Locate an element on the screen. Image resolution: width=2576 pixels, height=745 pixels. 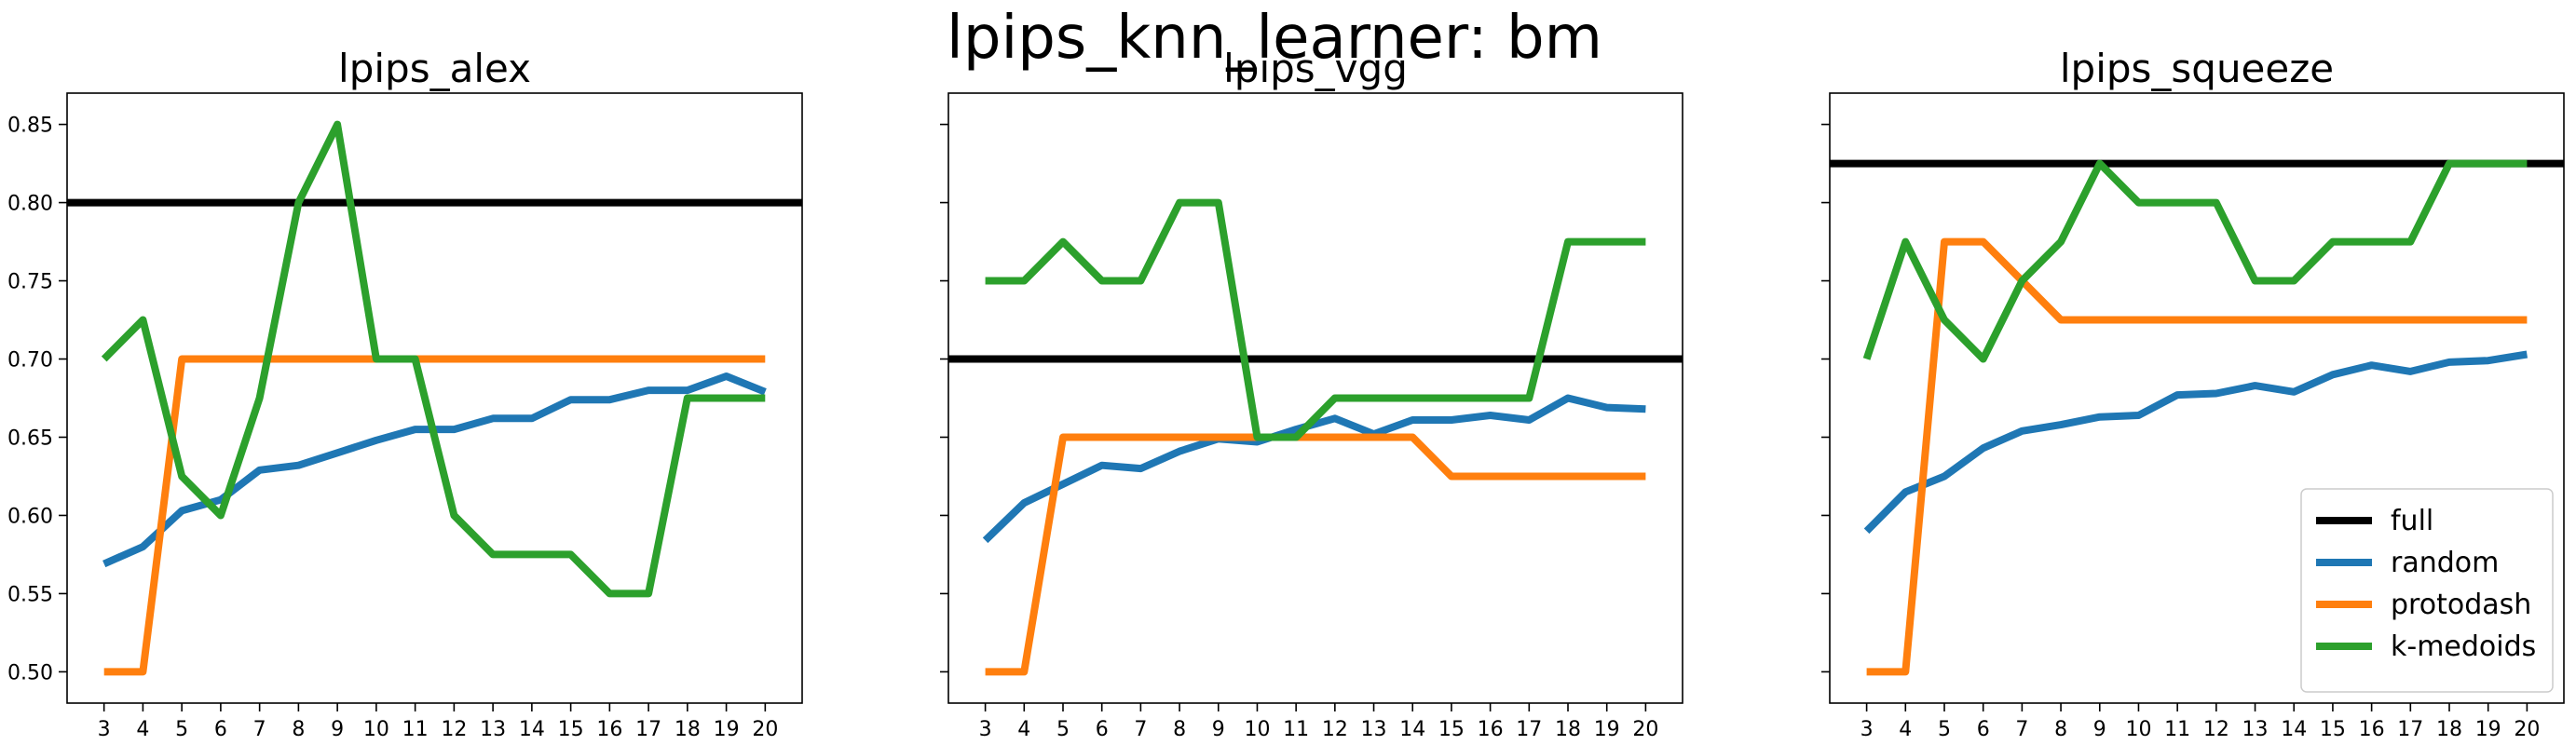
y-tick-label: 0.55 is located at coordinates (30, 594).